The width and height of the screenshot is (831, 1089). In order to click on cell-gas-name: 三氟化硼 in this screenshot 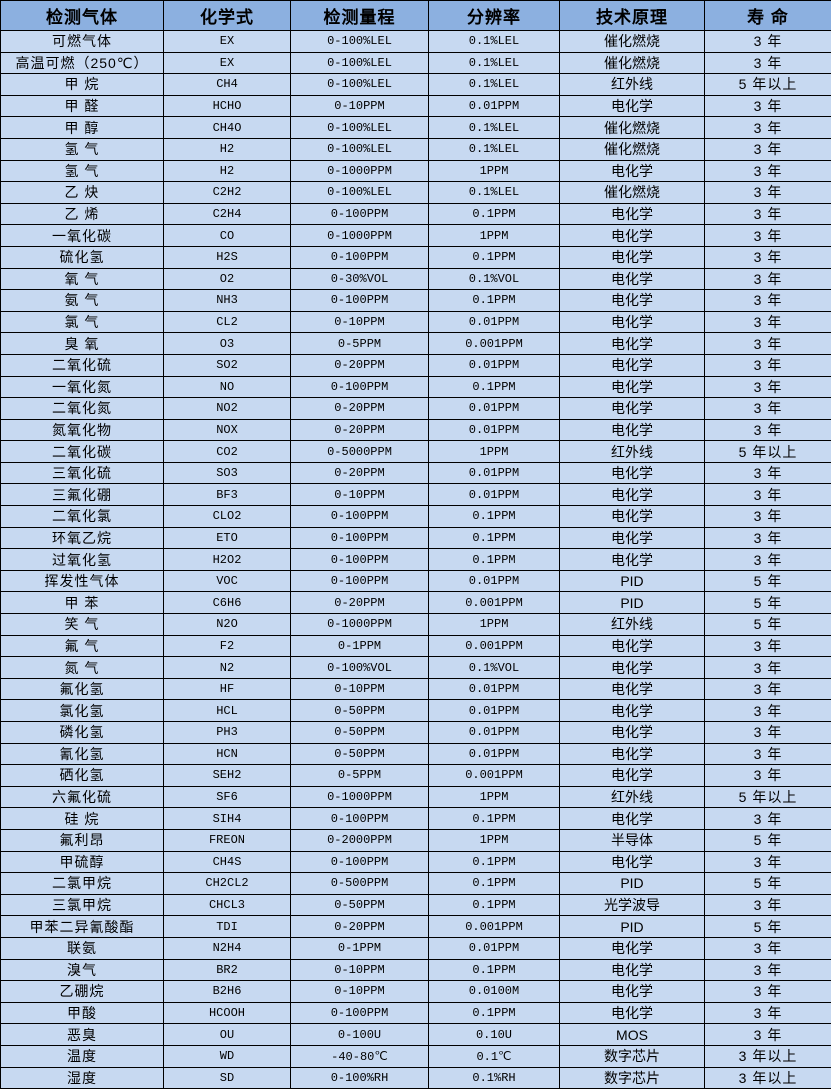, I will do `click(82, 495)`.